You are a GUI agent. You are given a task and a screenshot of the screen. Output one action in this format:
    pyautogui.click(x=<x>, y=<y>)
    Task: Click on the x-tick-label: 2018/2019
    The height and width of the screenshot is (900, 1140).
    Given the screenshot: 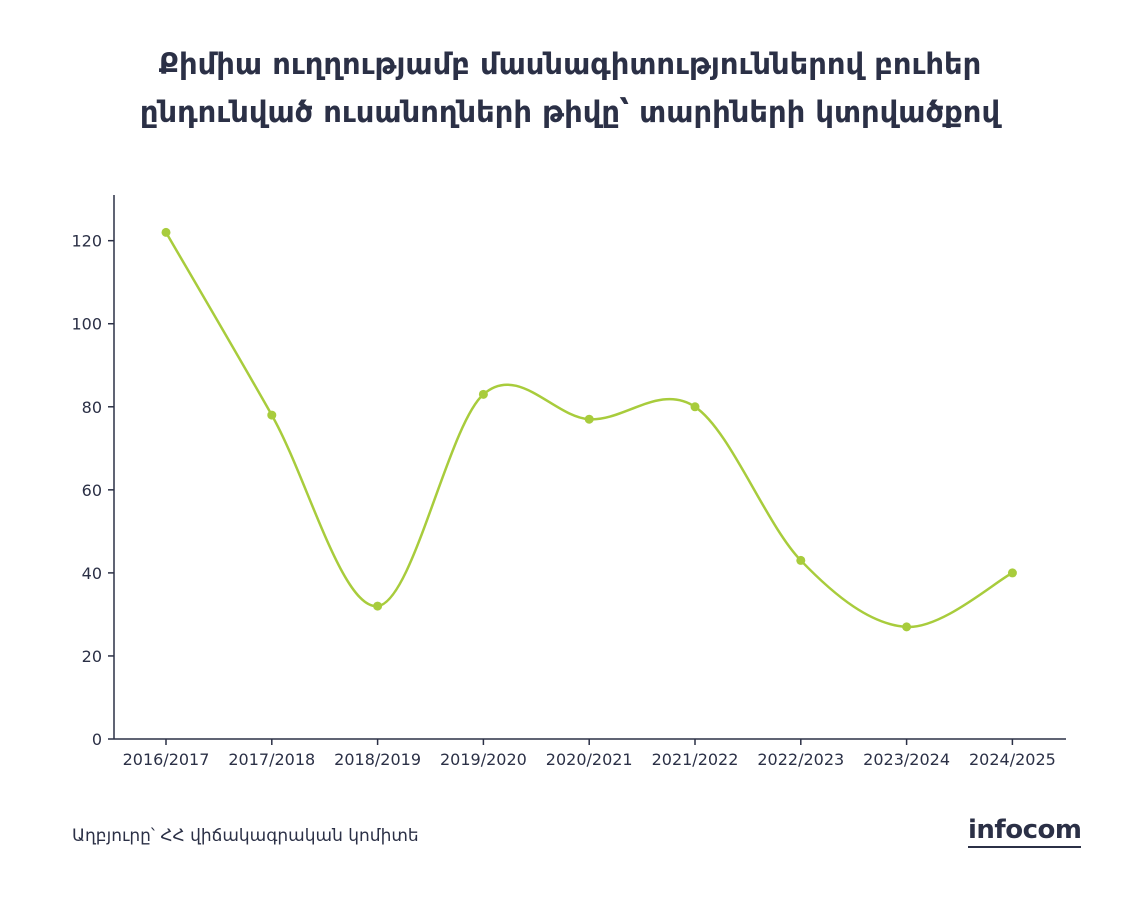 What is the action you would take?
    pyautogui.click(x=377, y=759)
    